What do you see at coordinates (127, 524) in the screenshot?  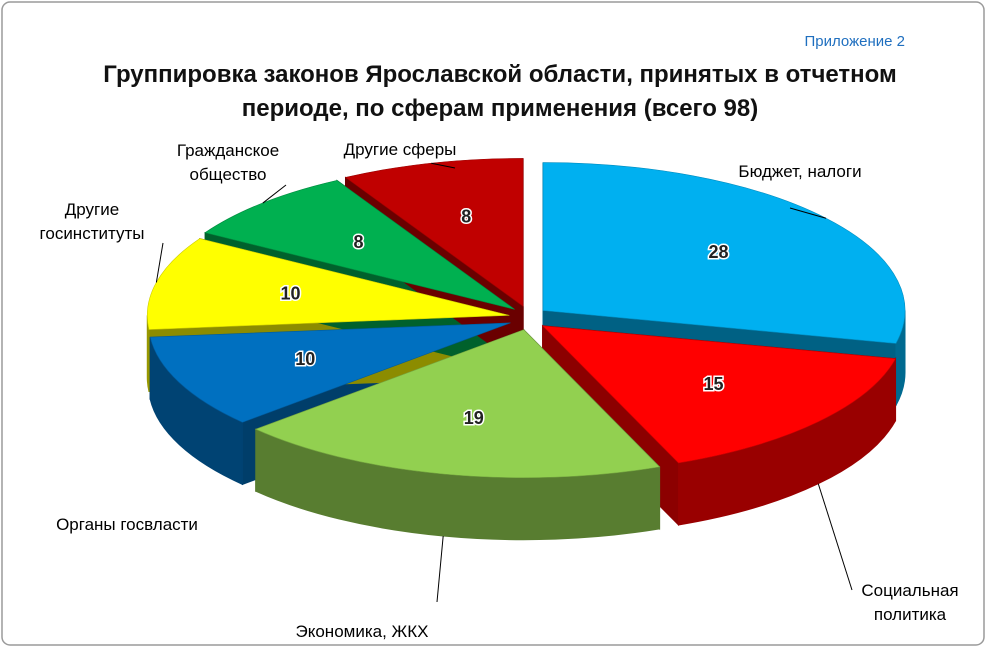 I see `category-label: Органы госвласти` at bounding box center [127, 524].